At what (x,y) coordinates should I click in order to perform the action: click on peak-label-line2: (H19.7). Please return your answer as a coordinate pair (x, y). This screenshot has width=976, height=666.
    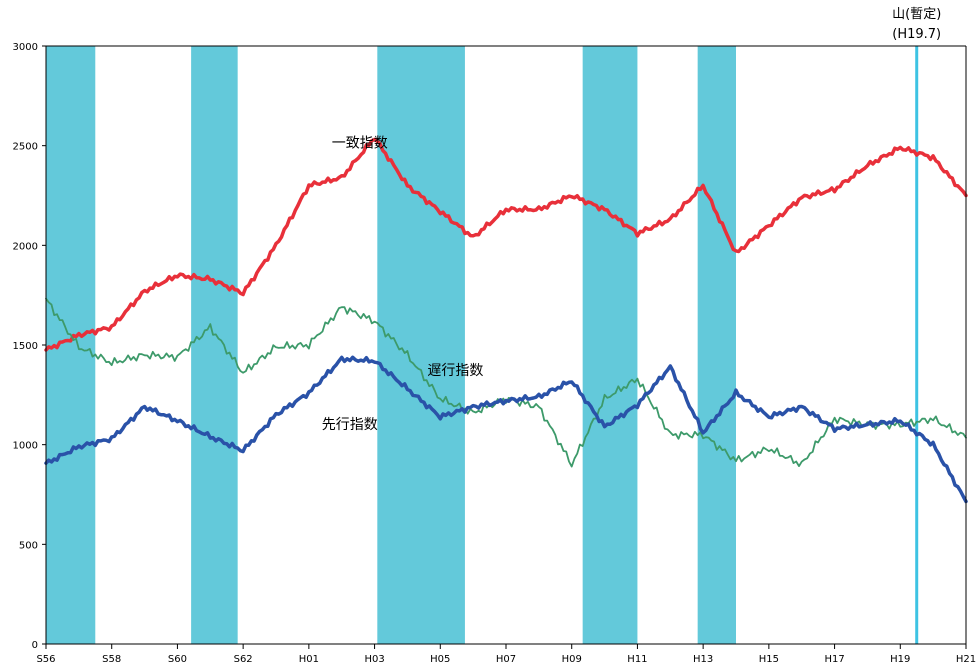
    Looking at the image, I should click on (916, 34).